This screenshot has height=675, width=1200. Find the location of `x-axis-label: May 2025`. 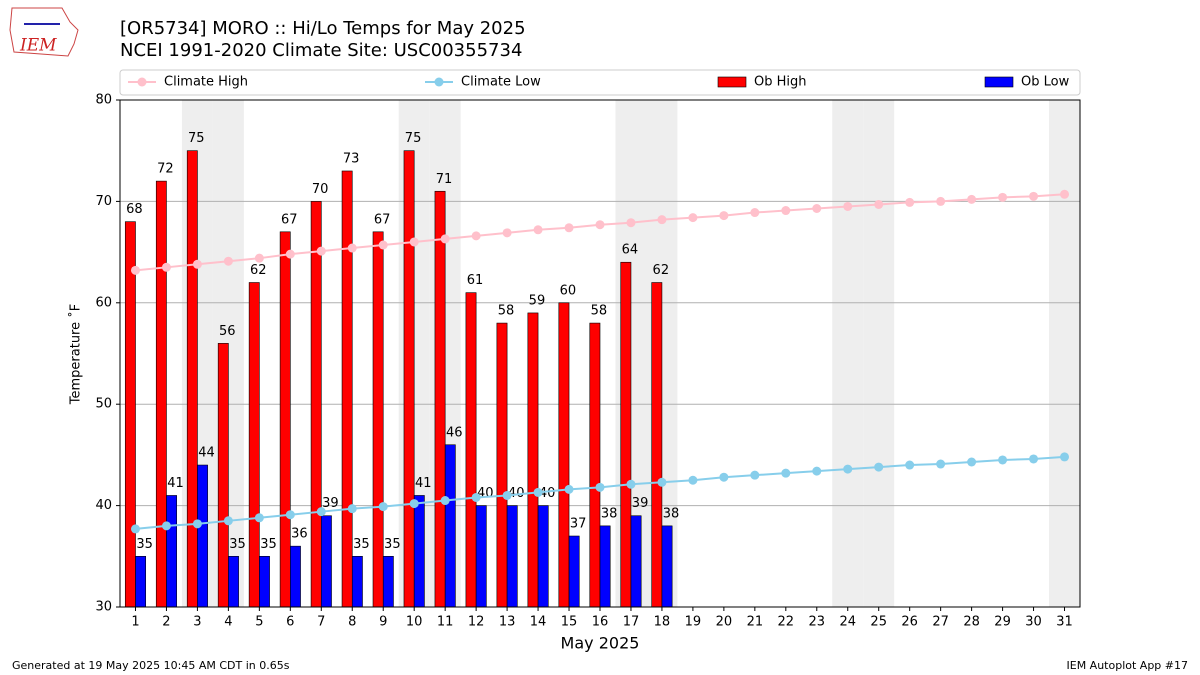

x-axis-label: May 2025 is located at coordinates (600, 643).